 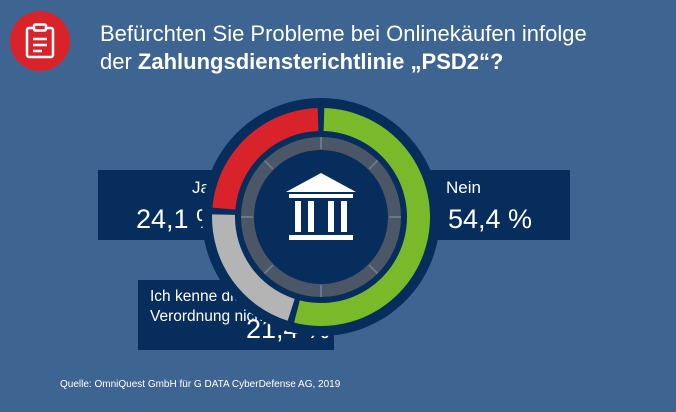 I want to click on title-line2-prefix: der, so click(x=119, y=61).